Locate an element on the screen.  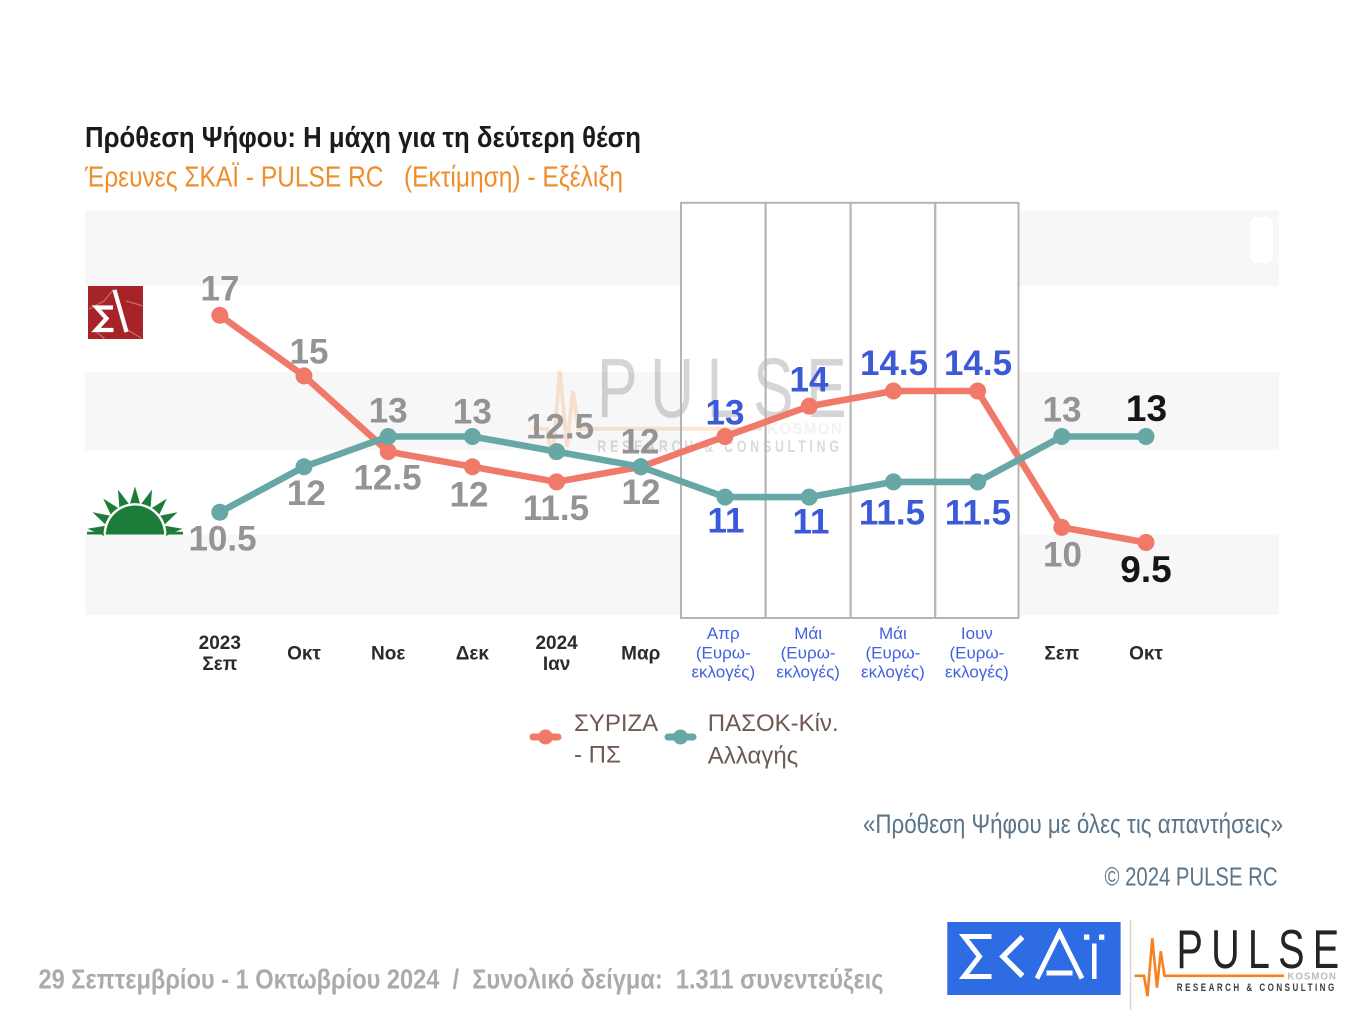
svg-text: - ΠΣ is located at coordinates (597, 755).